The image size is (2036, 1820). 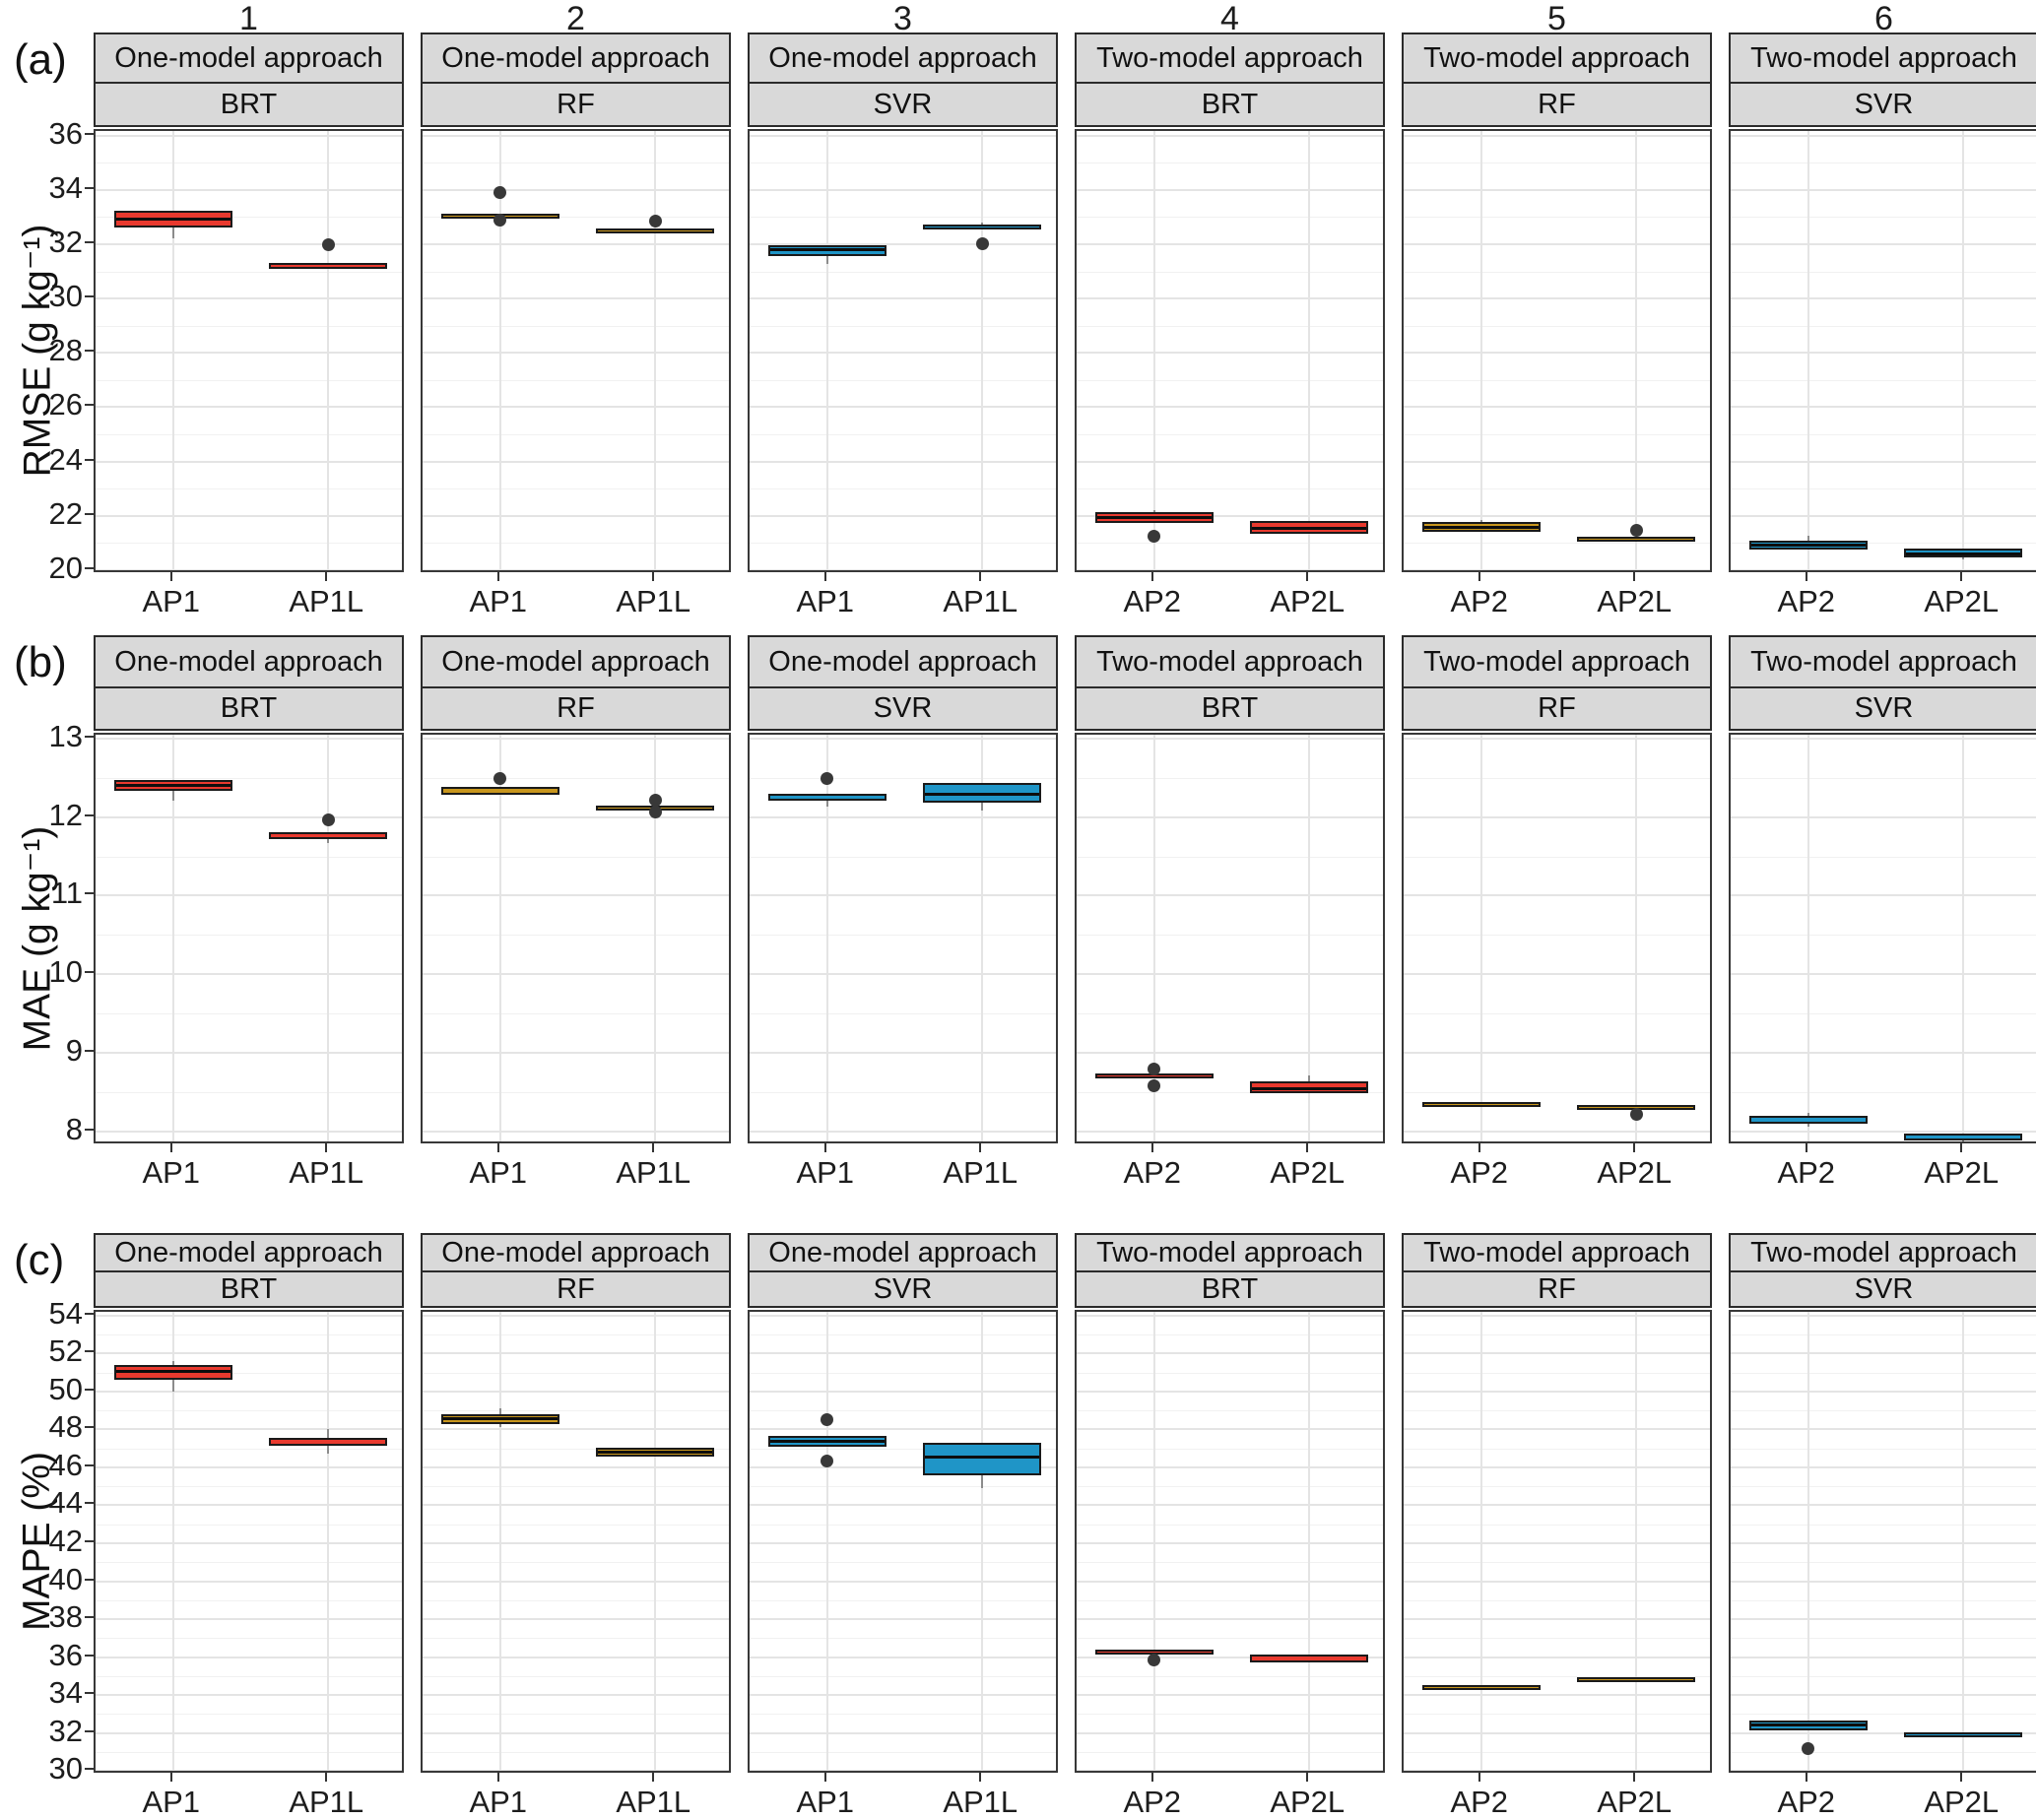 I want to click on y-tick-label: 40, so click(x=65, y=1578).